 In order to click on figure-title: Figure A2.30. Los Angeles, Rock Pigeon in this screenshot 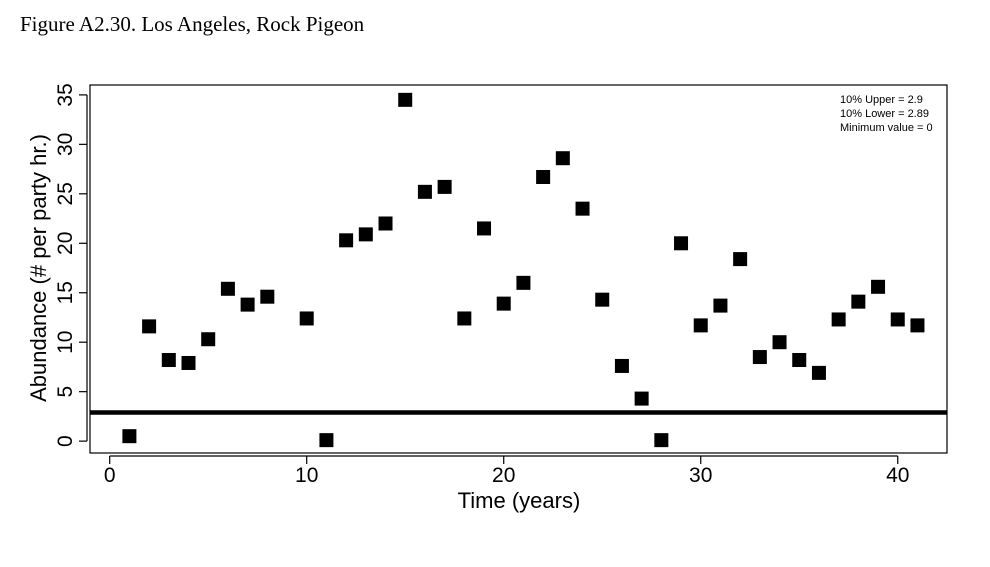, I will do `click(192, 24)`.